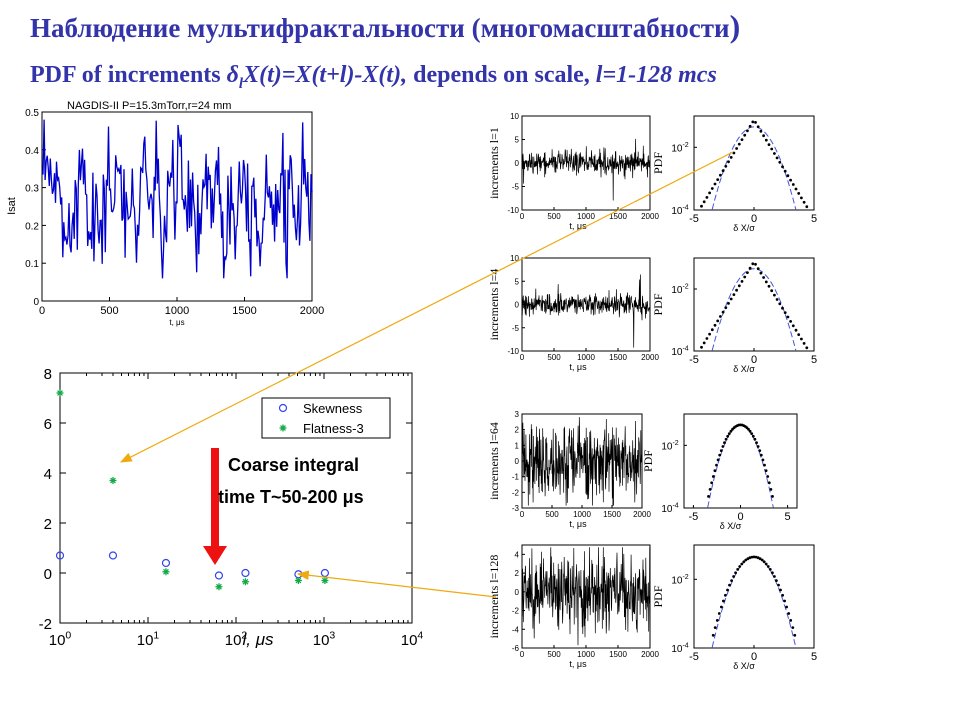  Describe the element at coordinates (517, 163) in the screenshot. I see `increment-ytick-label-0-2: 0` at that location.